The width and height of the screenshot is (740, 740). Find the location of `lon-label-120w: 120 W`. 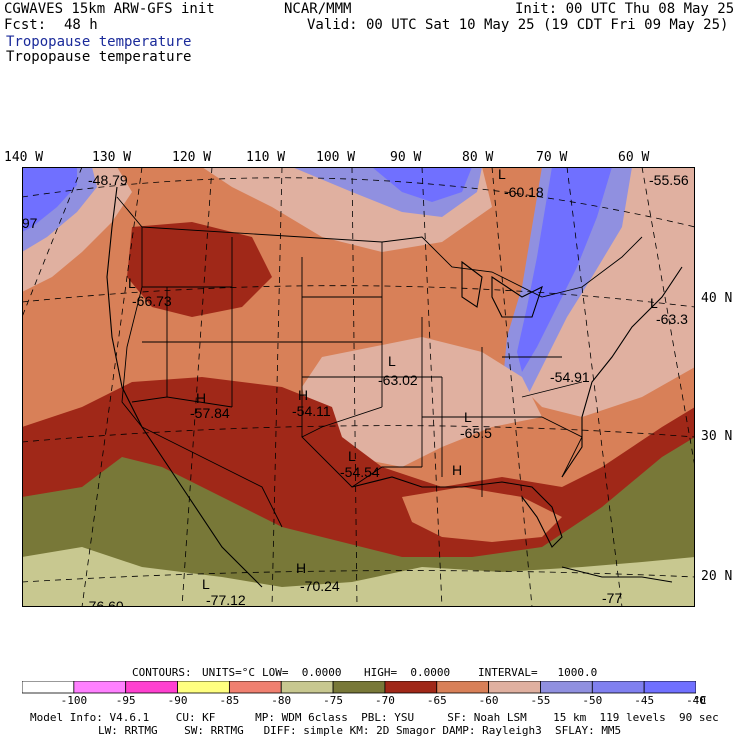

lon-label-120w: 120 W is located at coordinates (192, 157).